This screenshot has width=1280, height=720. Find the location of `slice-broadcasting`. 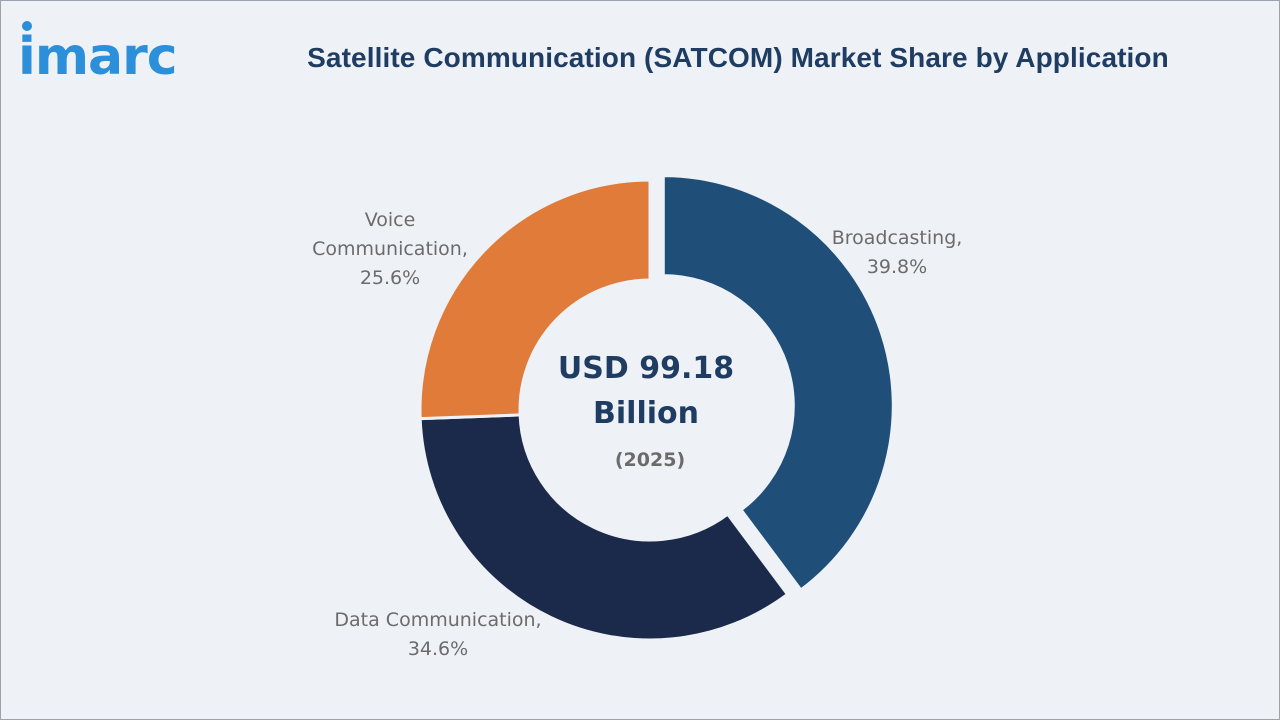

slice-broadcasting is located at coordinates (778, 383).